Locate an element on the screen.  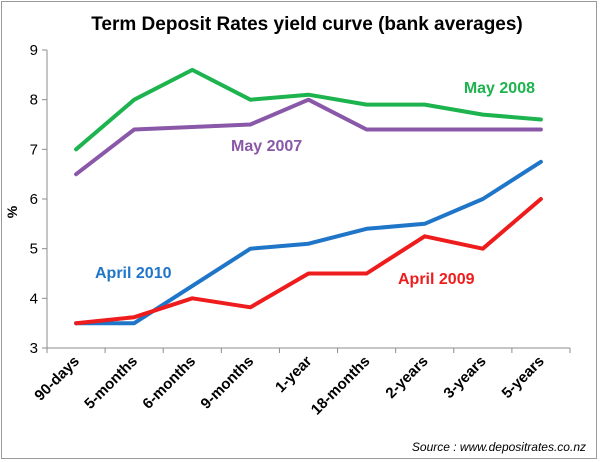
x-tick-label: 18-months is located at coordinates (341, 386).